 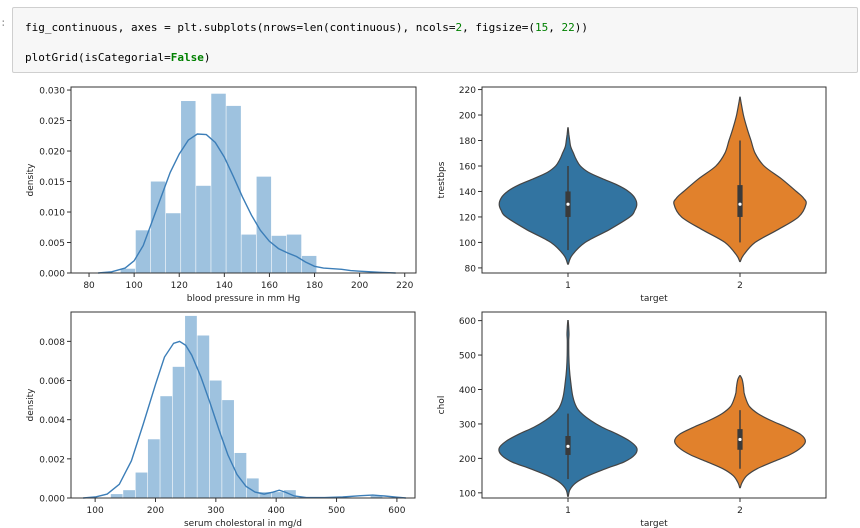 I want to click on chol-hist-xlabel: serum cholestoral in mg/d, so click(x=243, y=523).